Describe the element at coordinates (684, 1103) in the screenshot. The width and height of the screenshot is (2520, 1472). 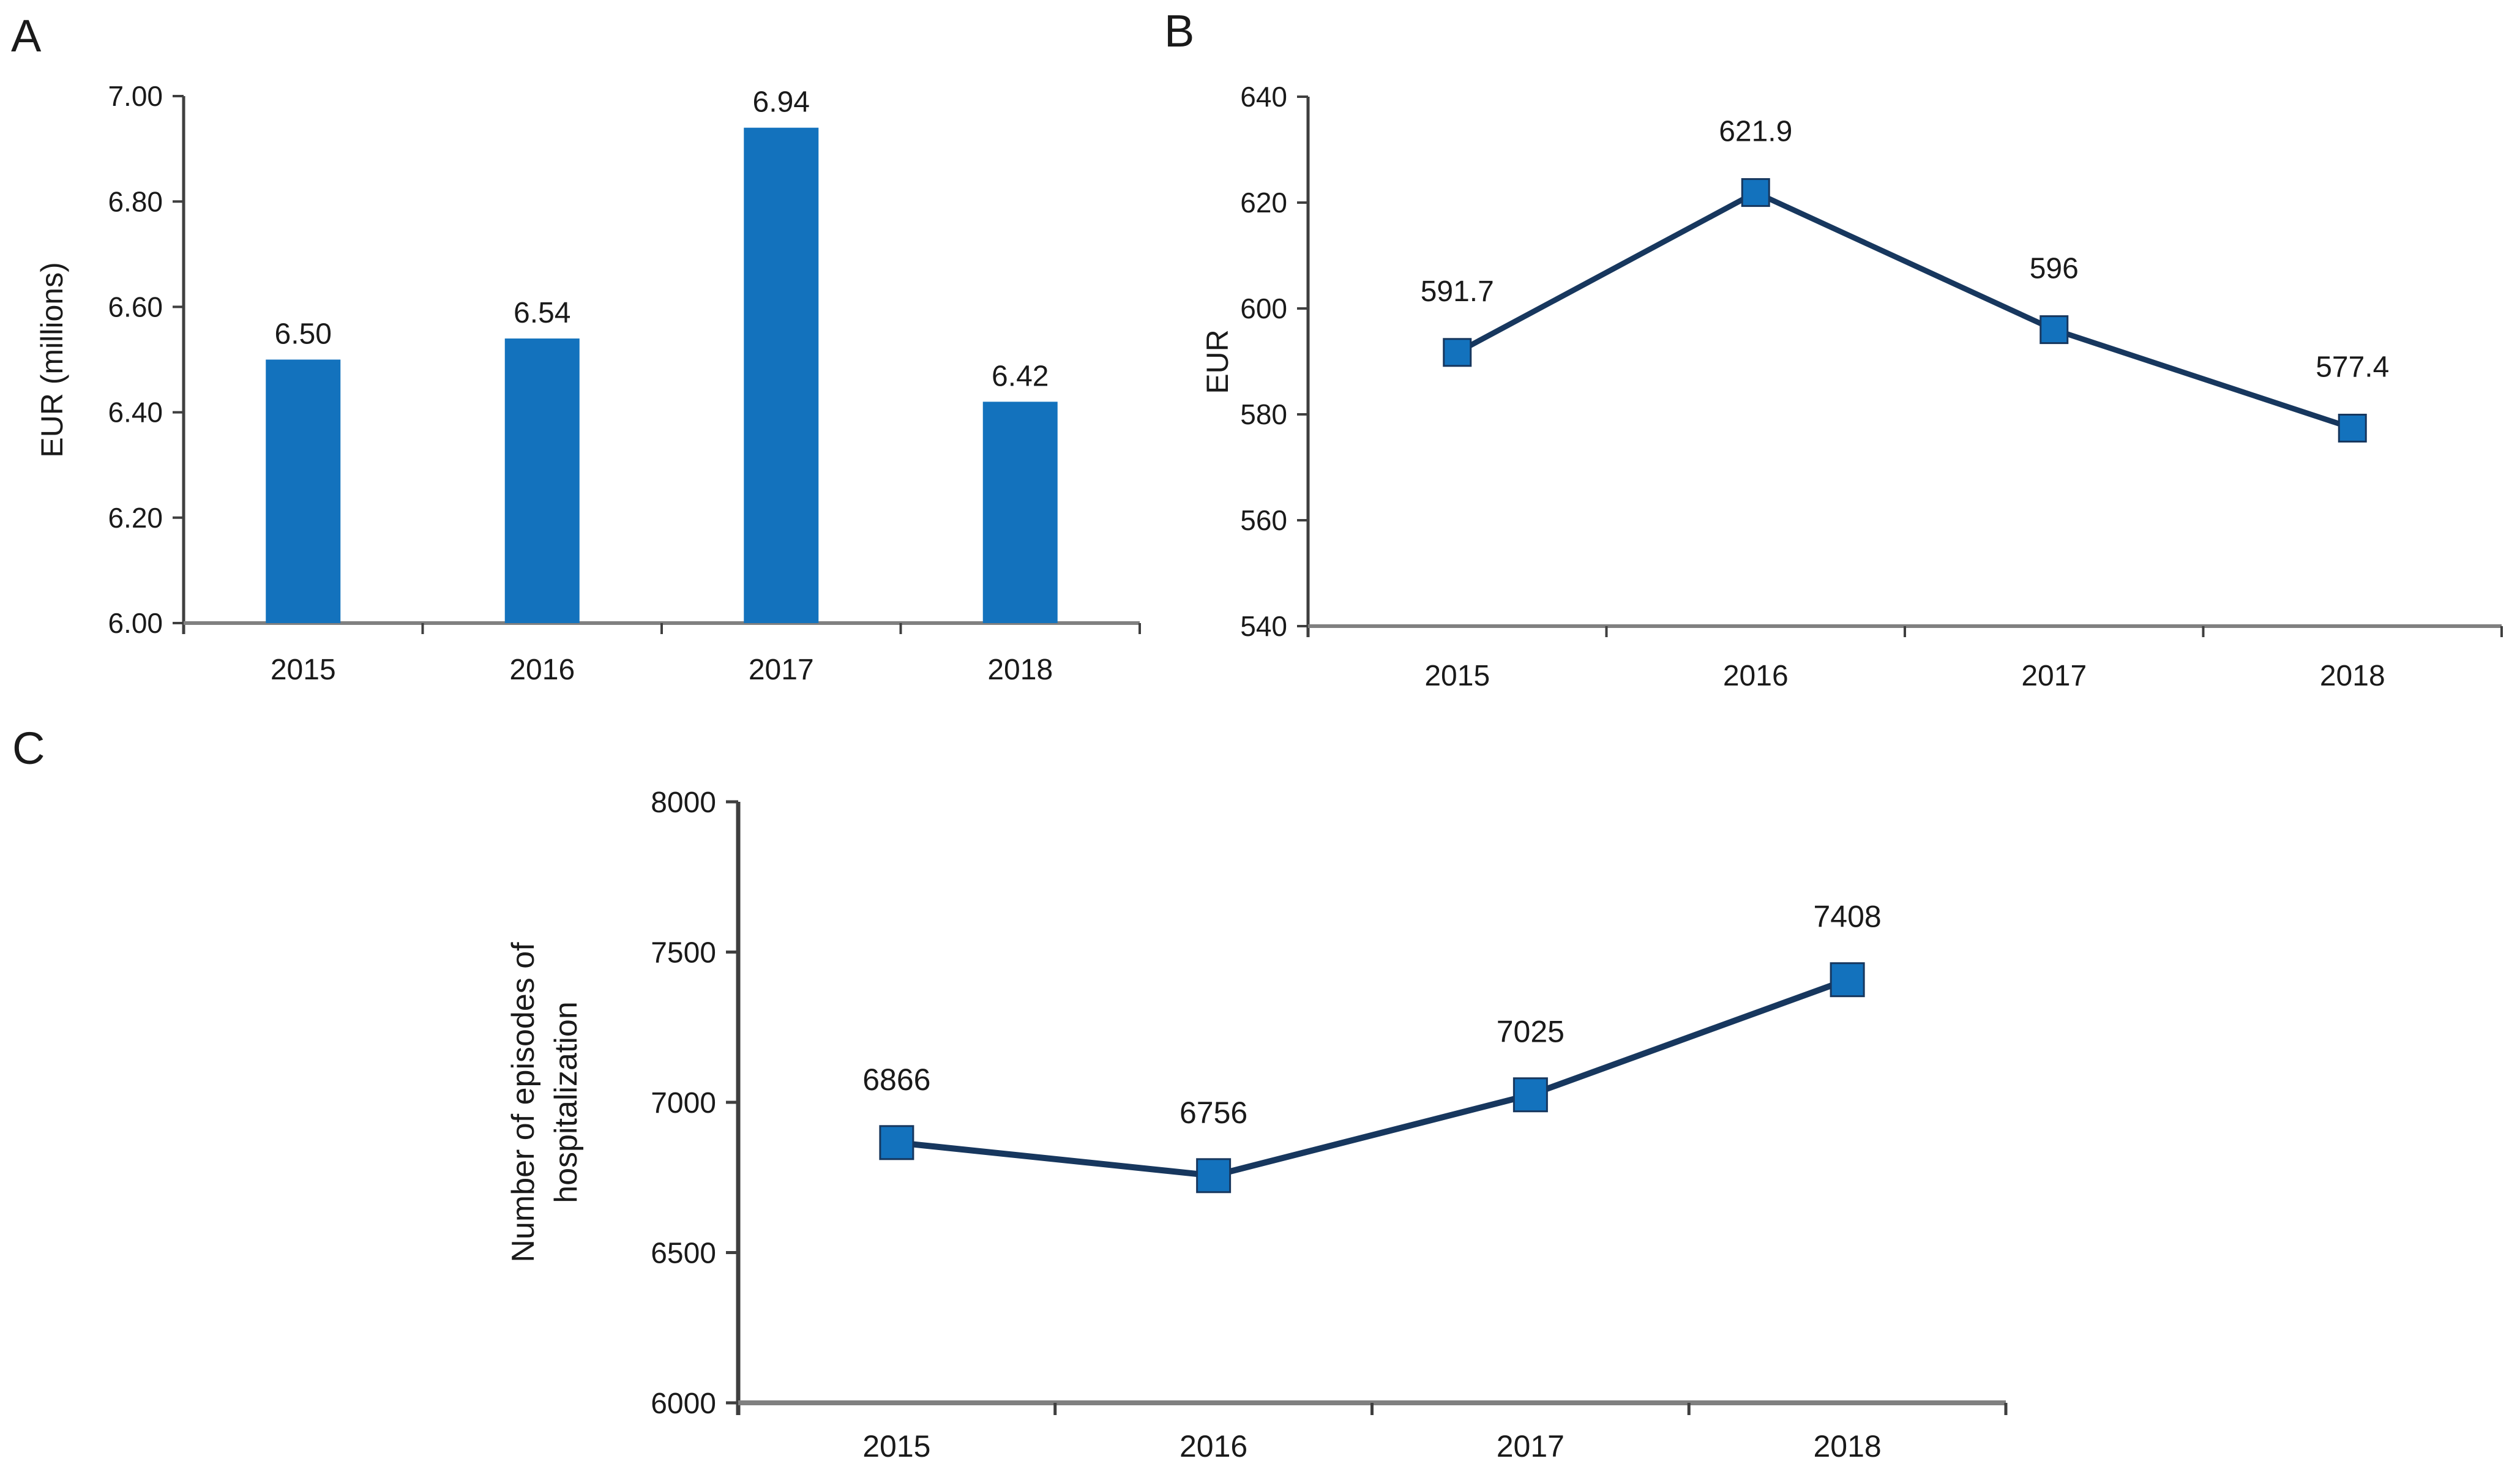
I see `y-tick-label-7000: 7000` at that location.